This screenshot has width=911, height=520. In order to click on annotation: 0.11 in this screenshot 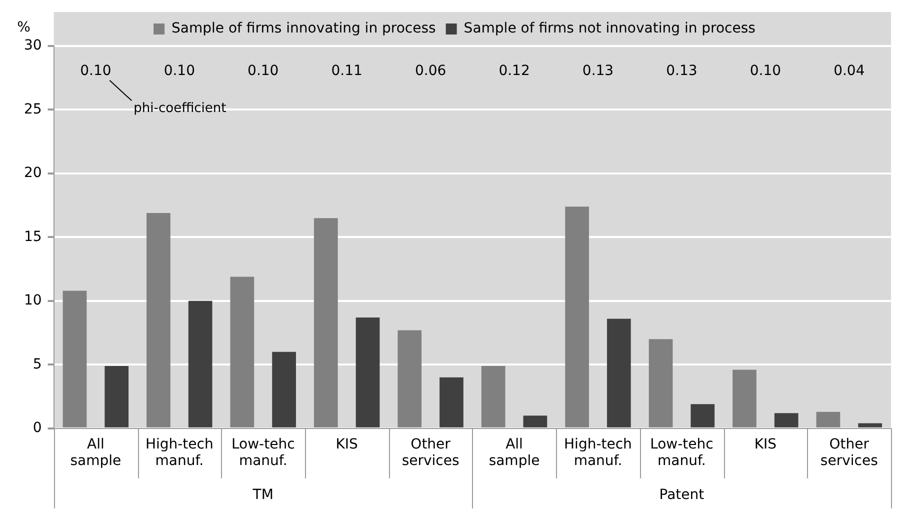, I will do `click(346, 71)`.